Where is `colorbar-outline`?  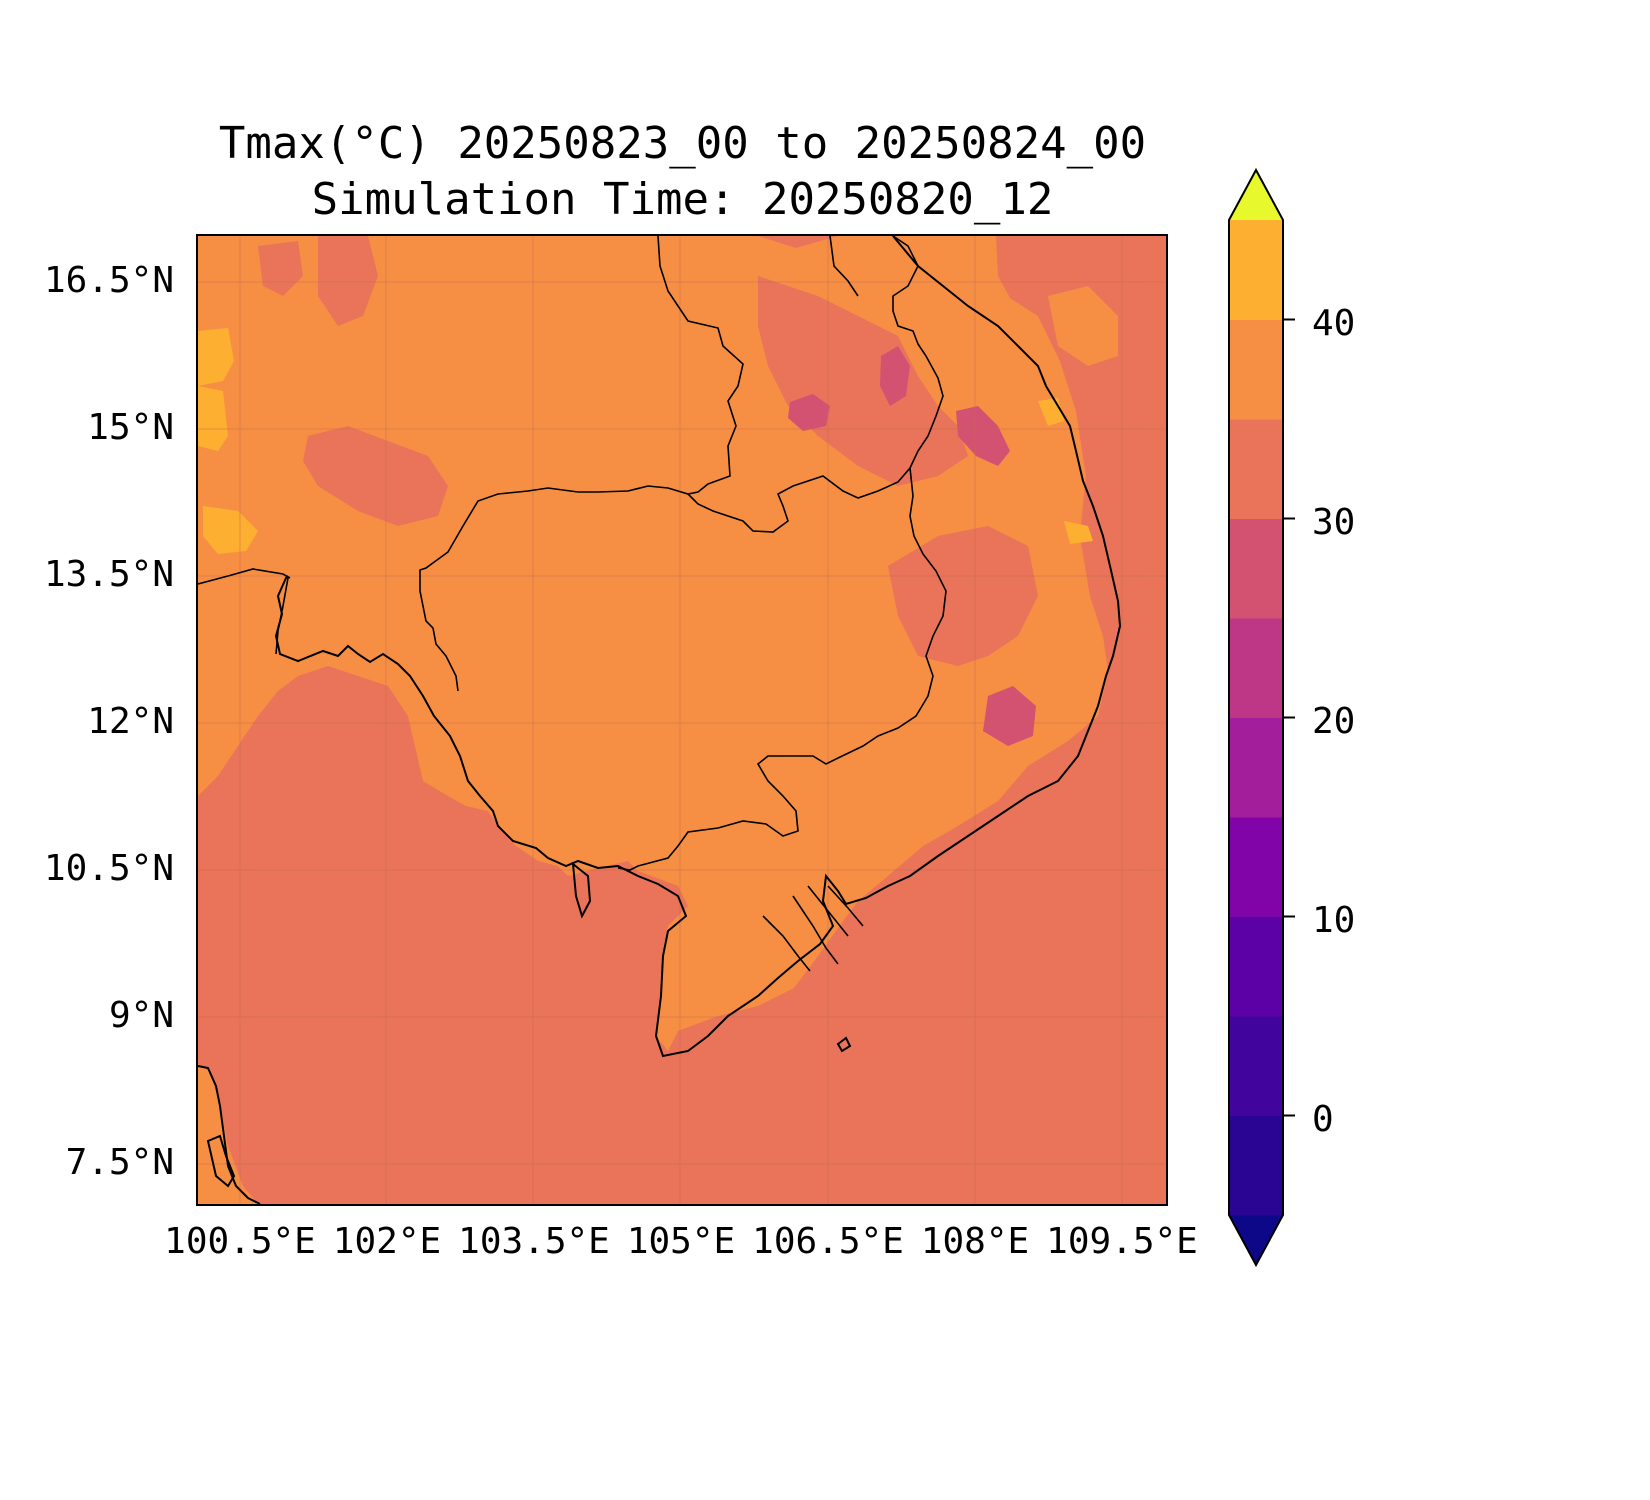 colorbar-outline is located at coordinates (1256, 717).